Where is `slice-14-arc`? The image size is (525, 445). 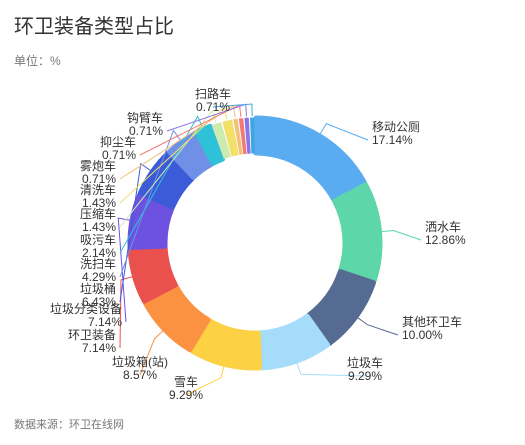 slice-14-arc is located at coordinates (242, 136).